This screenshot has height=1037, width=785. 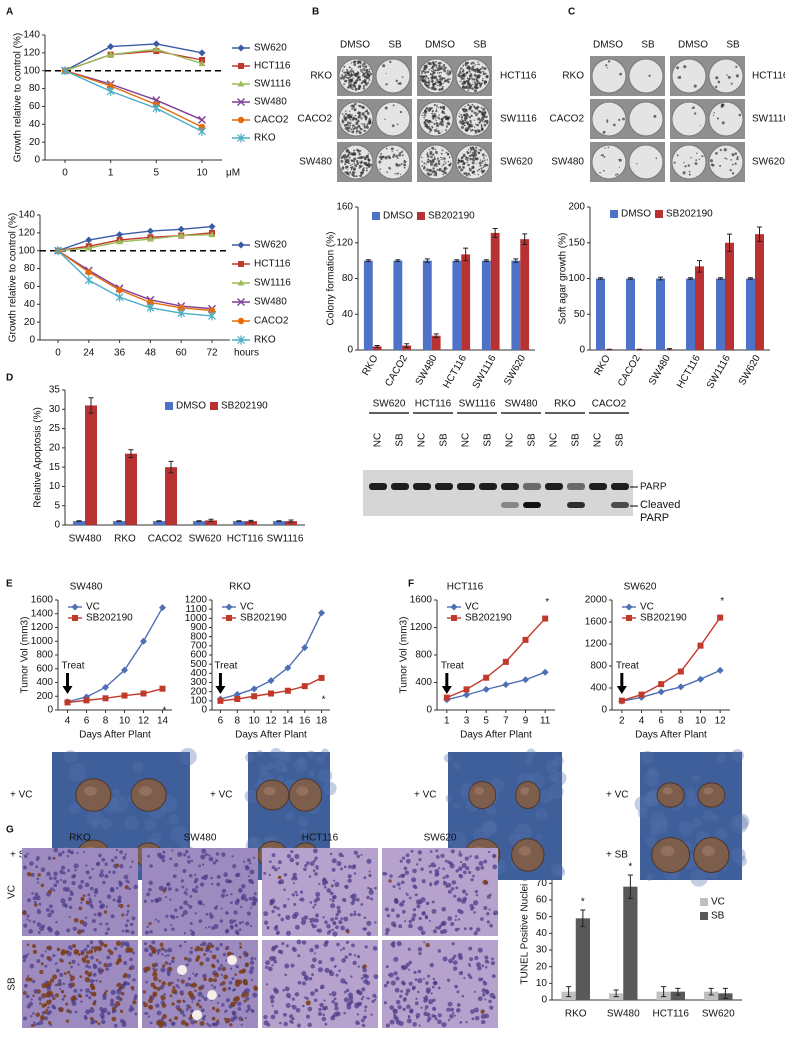 What do you see at coordinates (212, 353) in the screenshot?
I see `x-tick-label: 72` at bounding box center [212, 353].